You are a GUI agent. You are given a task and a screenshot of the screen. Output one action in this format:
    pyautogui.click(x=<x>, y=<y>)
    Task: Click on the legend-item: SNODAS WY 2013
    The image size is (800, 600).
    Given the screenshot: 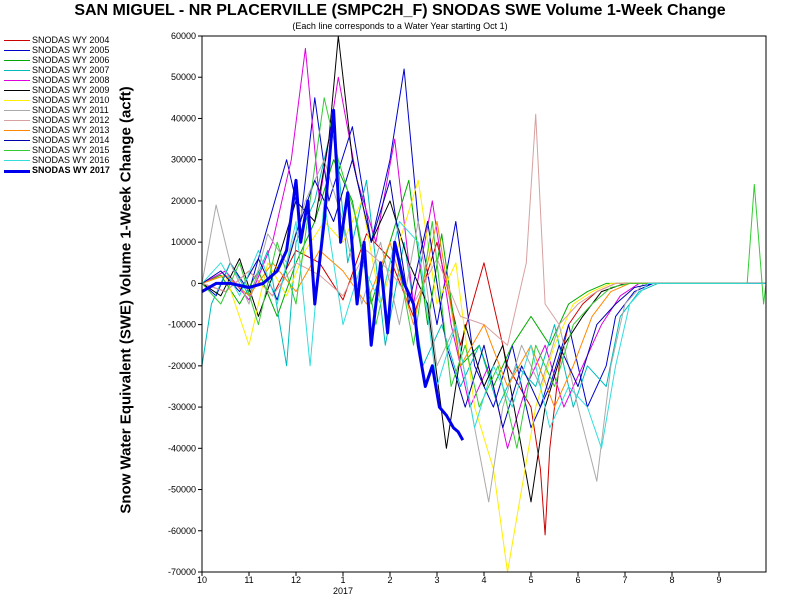 What is the action you would take?
    pyautogui.click(x=79, y=130)
    